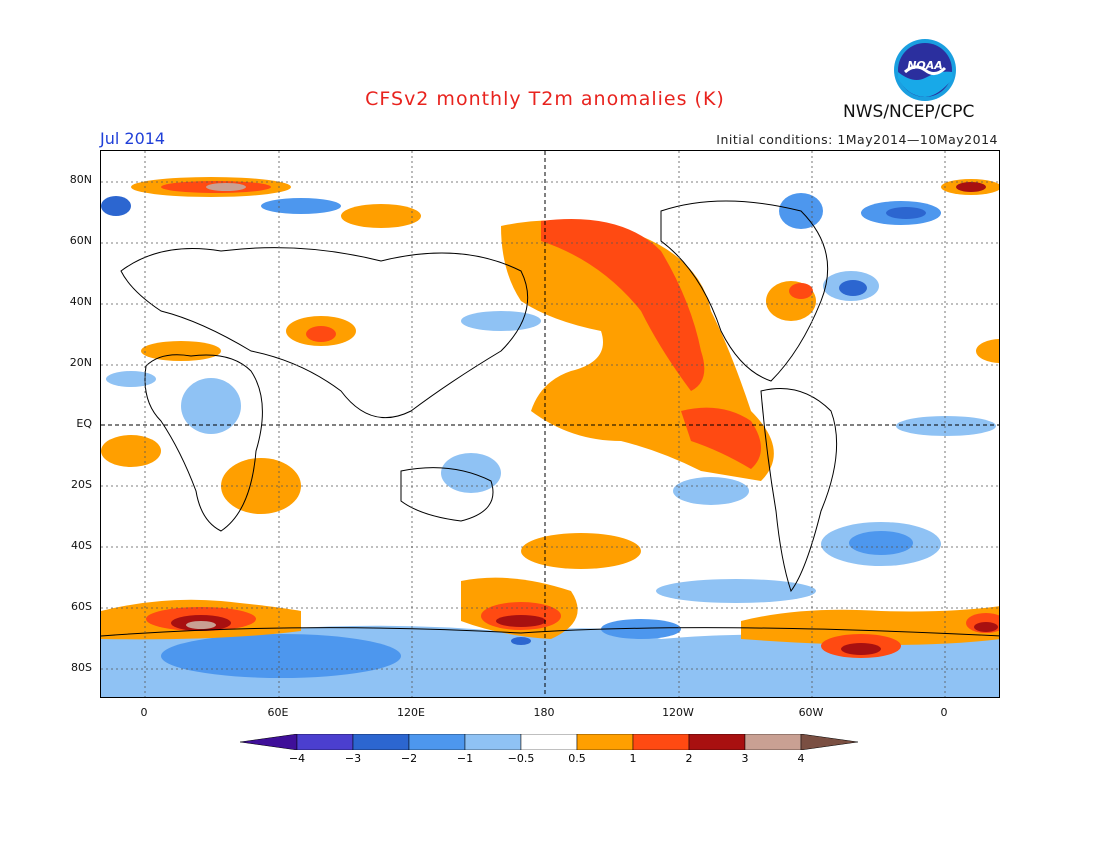  I want to click on lat-tick-label: 60N, so click(80, 240).